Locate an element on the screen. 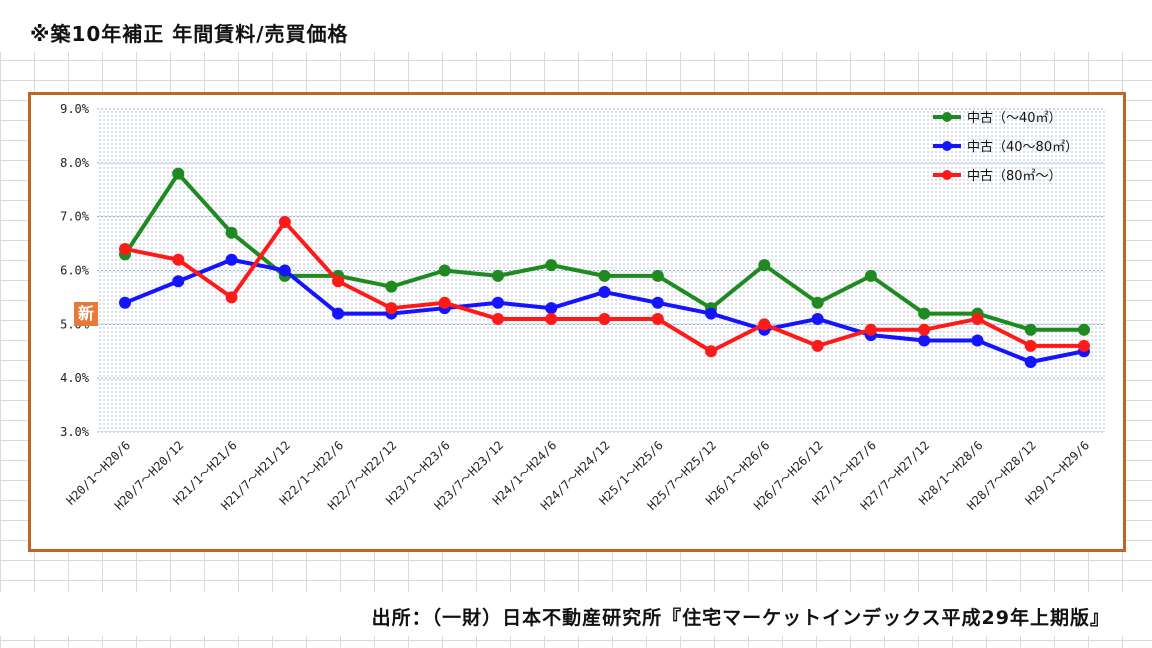 This screenshot has height=648, width=1152. y-tick-label: 6.0% is located at coordinates (75, 271).